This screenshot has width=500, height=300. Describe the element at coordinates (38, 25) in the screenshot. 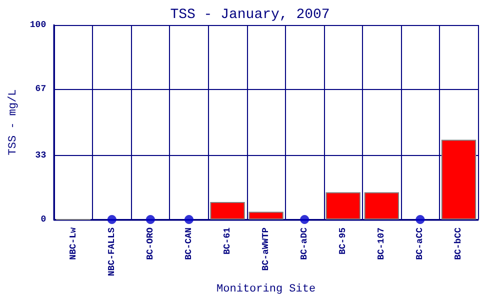

I see `y-tick-label: 100` at that location.